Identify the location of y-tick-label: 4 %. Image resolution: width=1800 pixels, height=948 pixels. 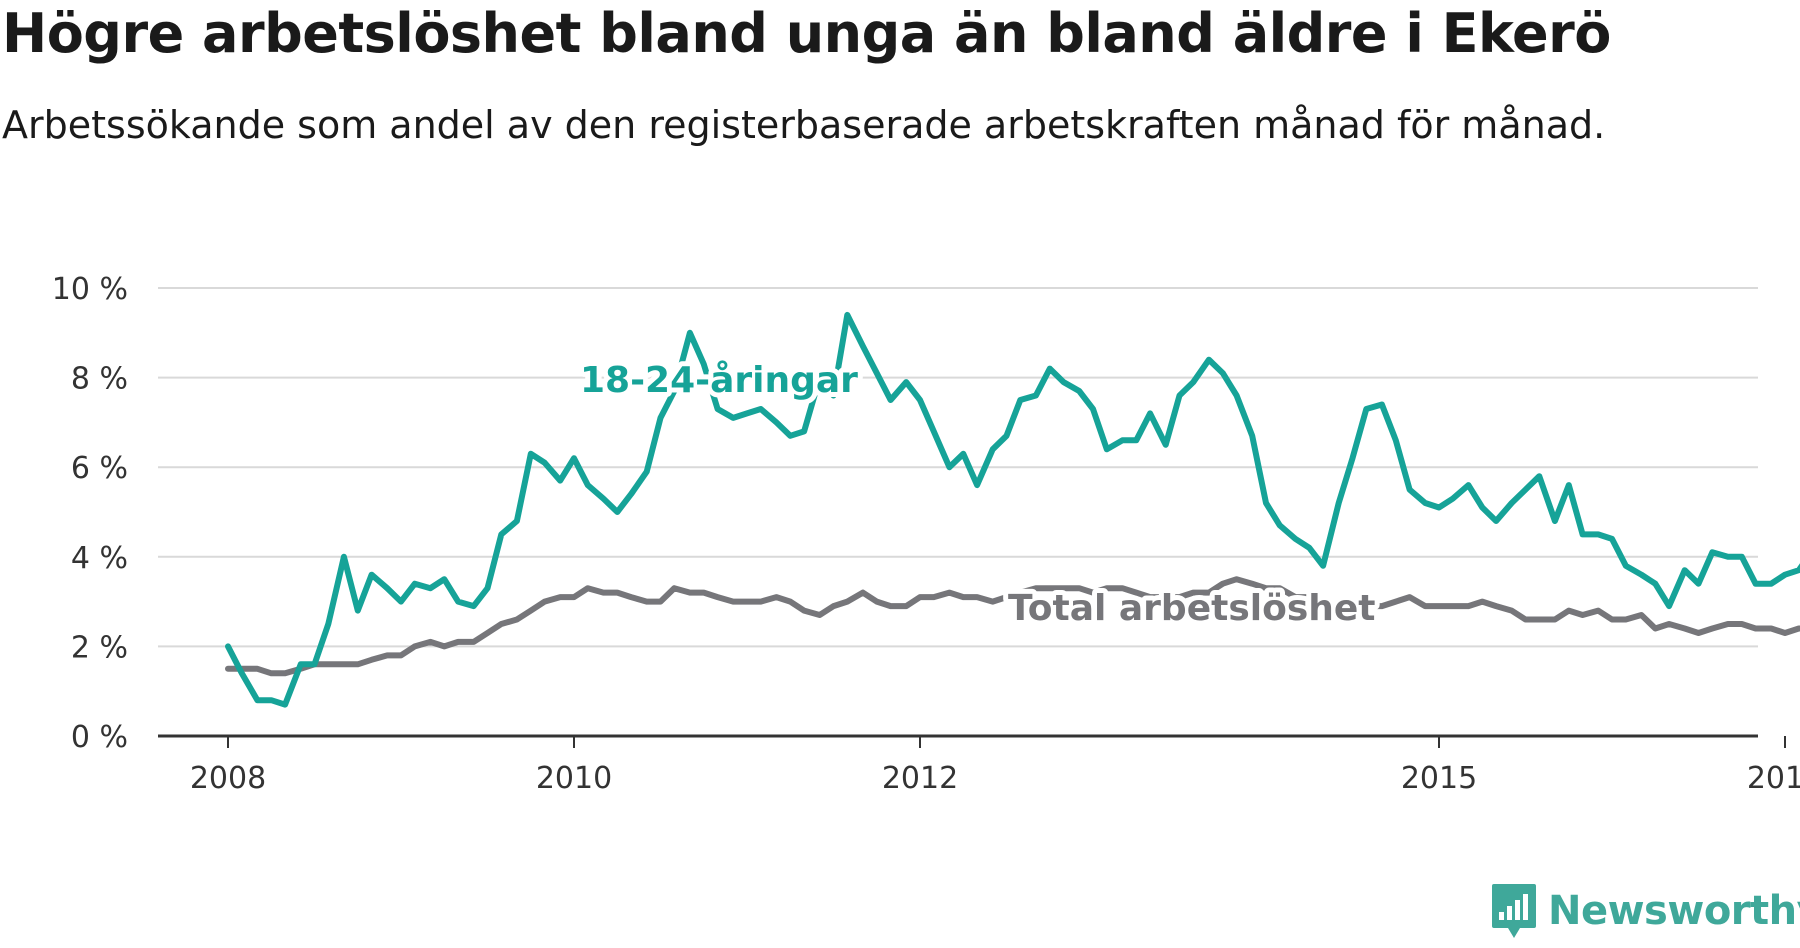
(99, 558).